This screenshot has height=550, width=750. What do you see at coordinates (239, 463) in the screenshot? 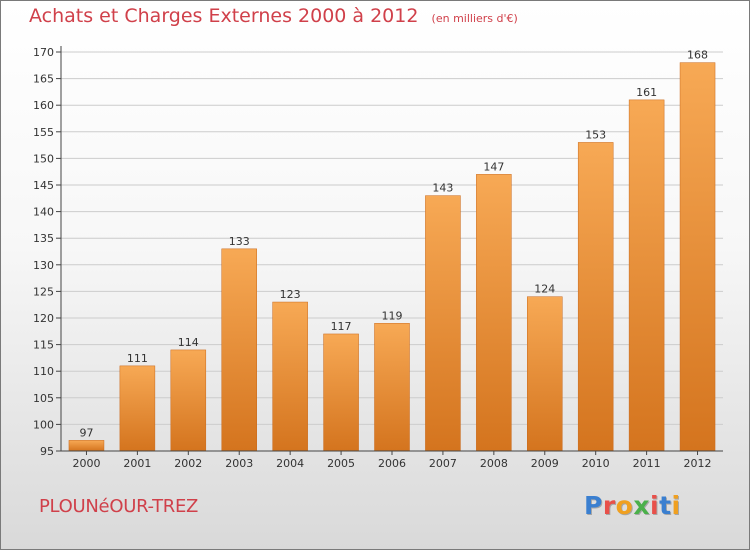
I see `x-tick-label: 2003` at bounding box center [239, 463].